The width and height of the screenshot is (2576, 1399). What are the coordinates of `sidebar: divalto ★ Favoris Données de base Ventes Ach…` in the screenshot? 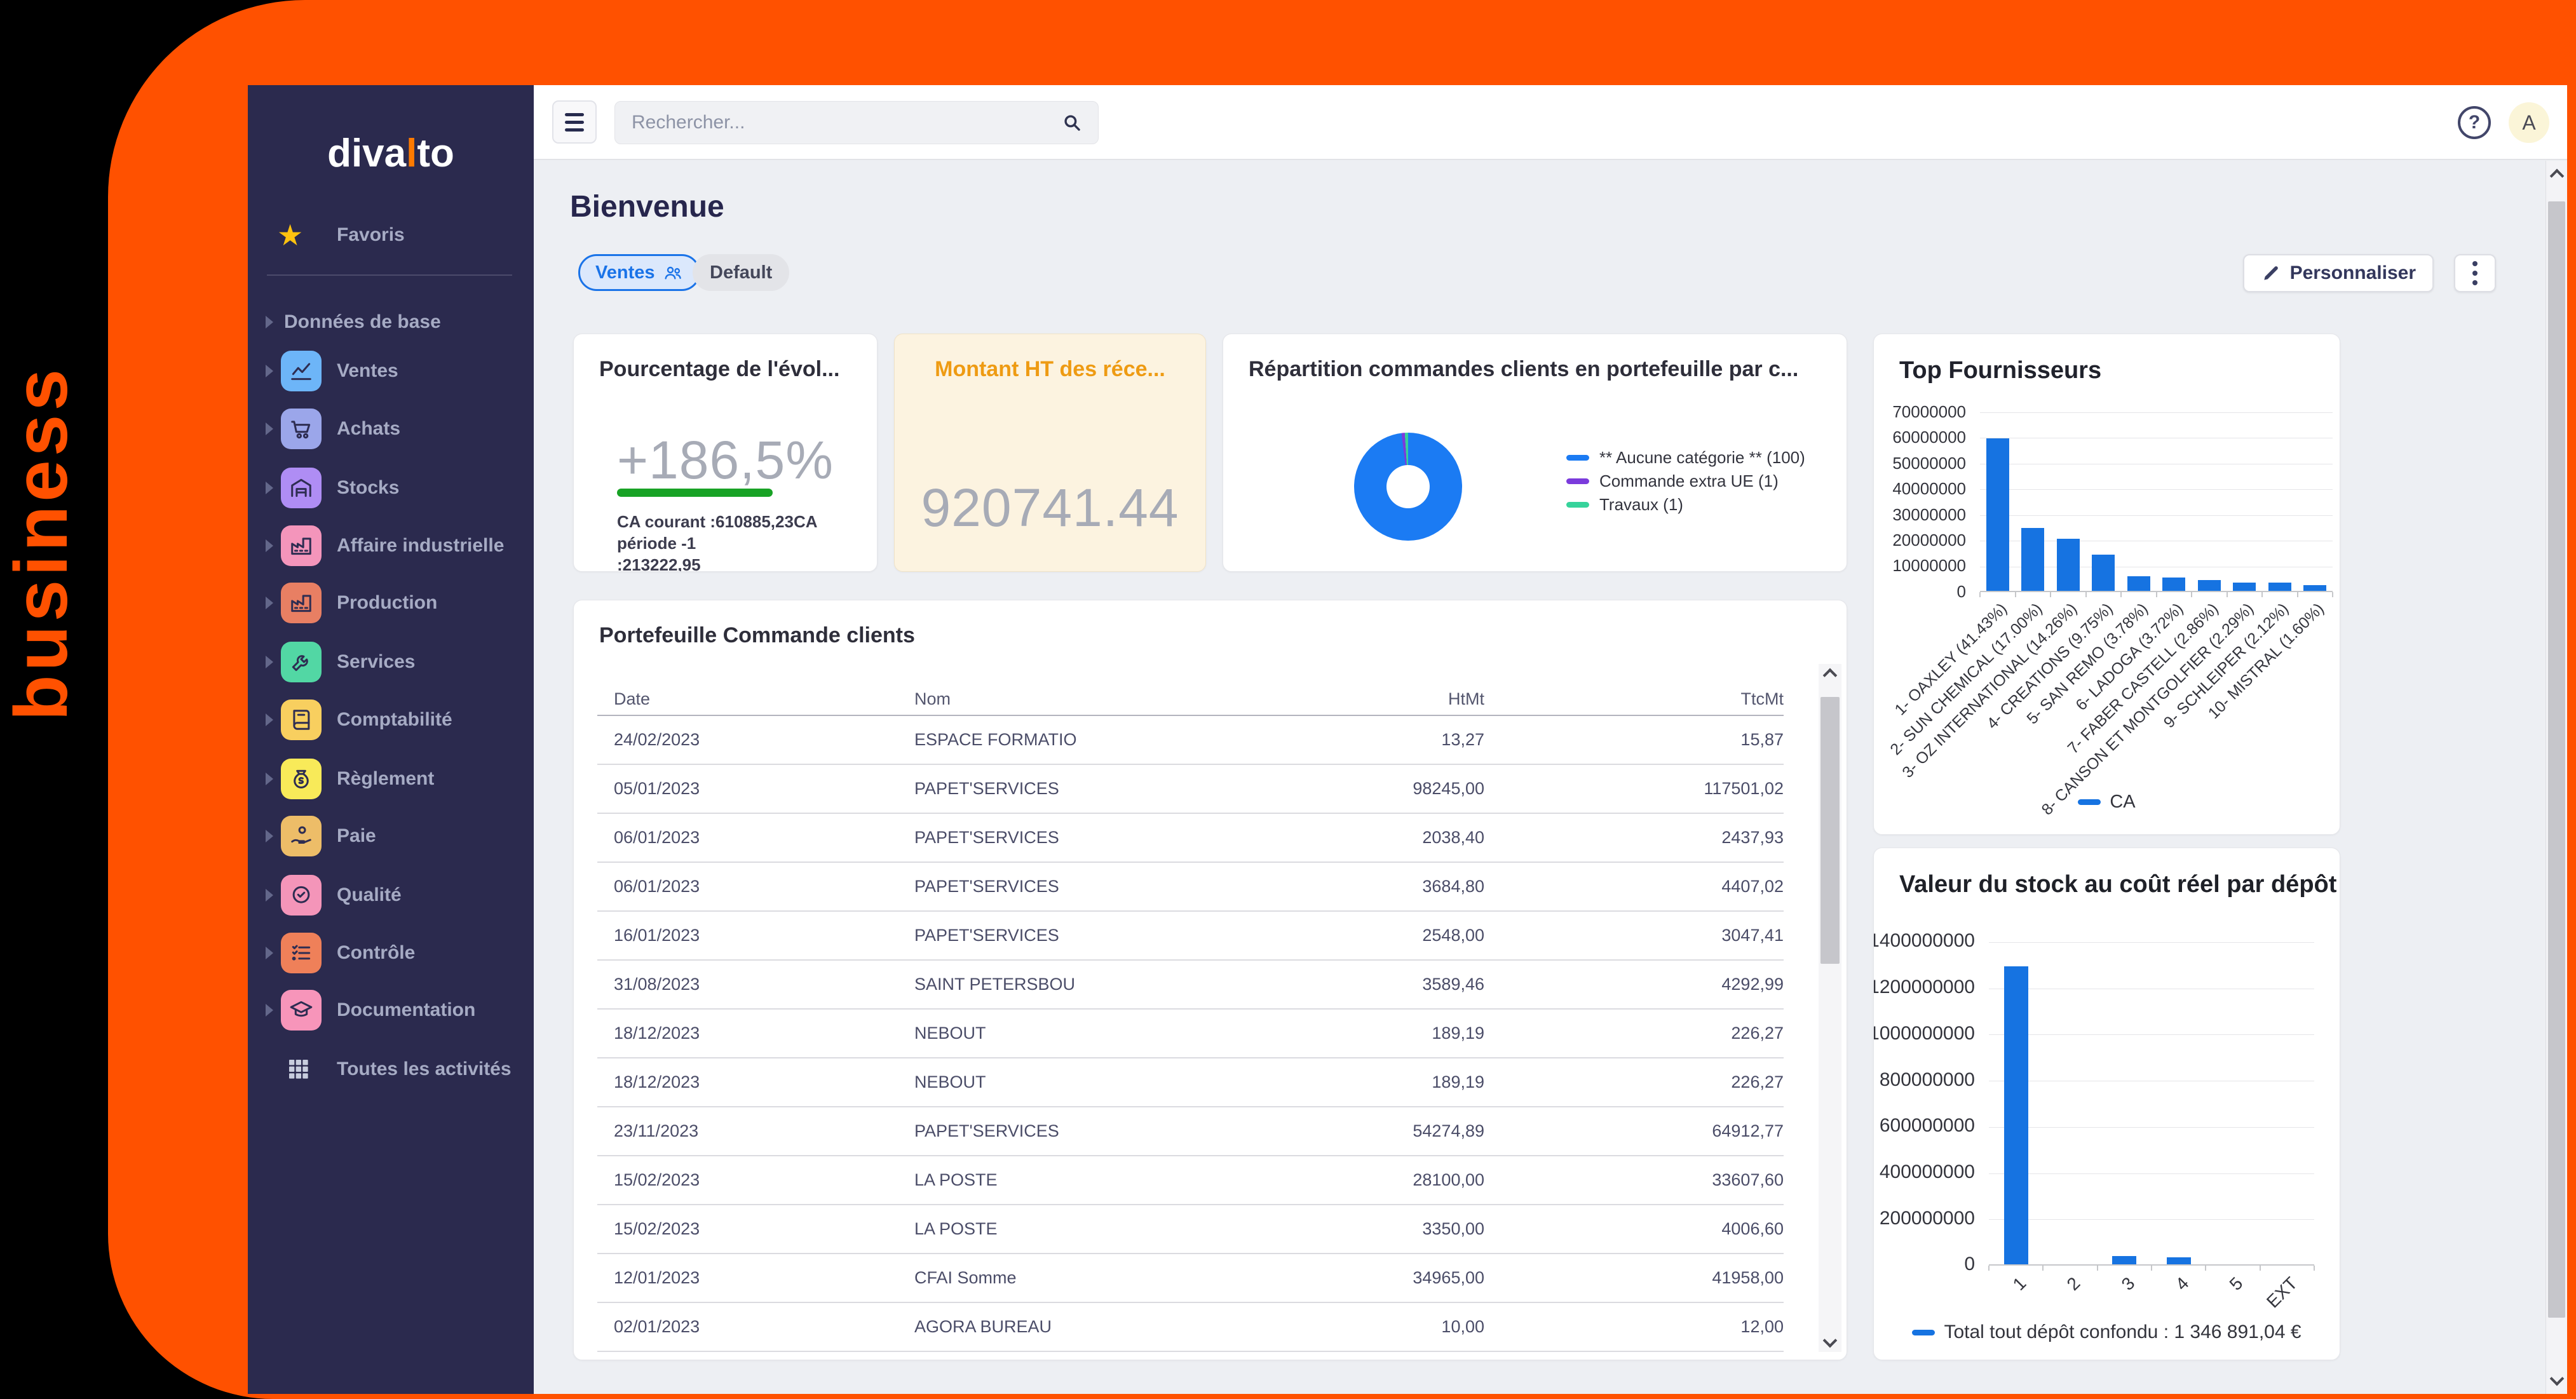 It's located at (391, 739).